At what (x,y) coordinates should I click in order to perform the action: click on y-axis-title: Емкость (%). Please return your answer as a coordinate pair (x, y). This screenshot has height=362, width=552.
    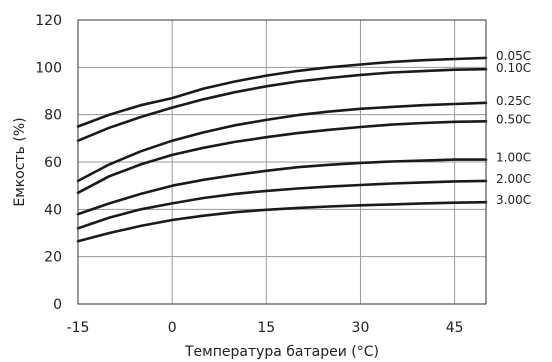
    Looking at the image, I should click on (20, 161).